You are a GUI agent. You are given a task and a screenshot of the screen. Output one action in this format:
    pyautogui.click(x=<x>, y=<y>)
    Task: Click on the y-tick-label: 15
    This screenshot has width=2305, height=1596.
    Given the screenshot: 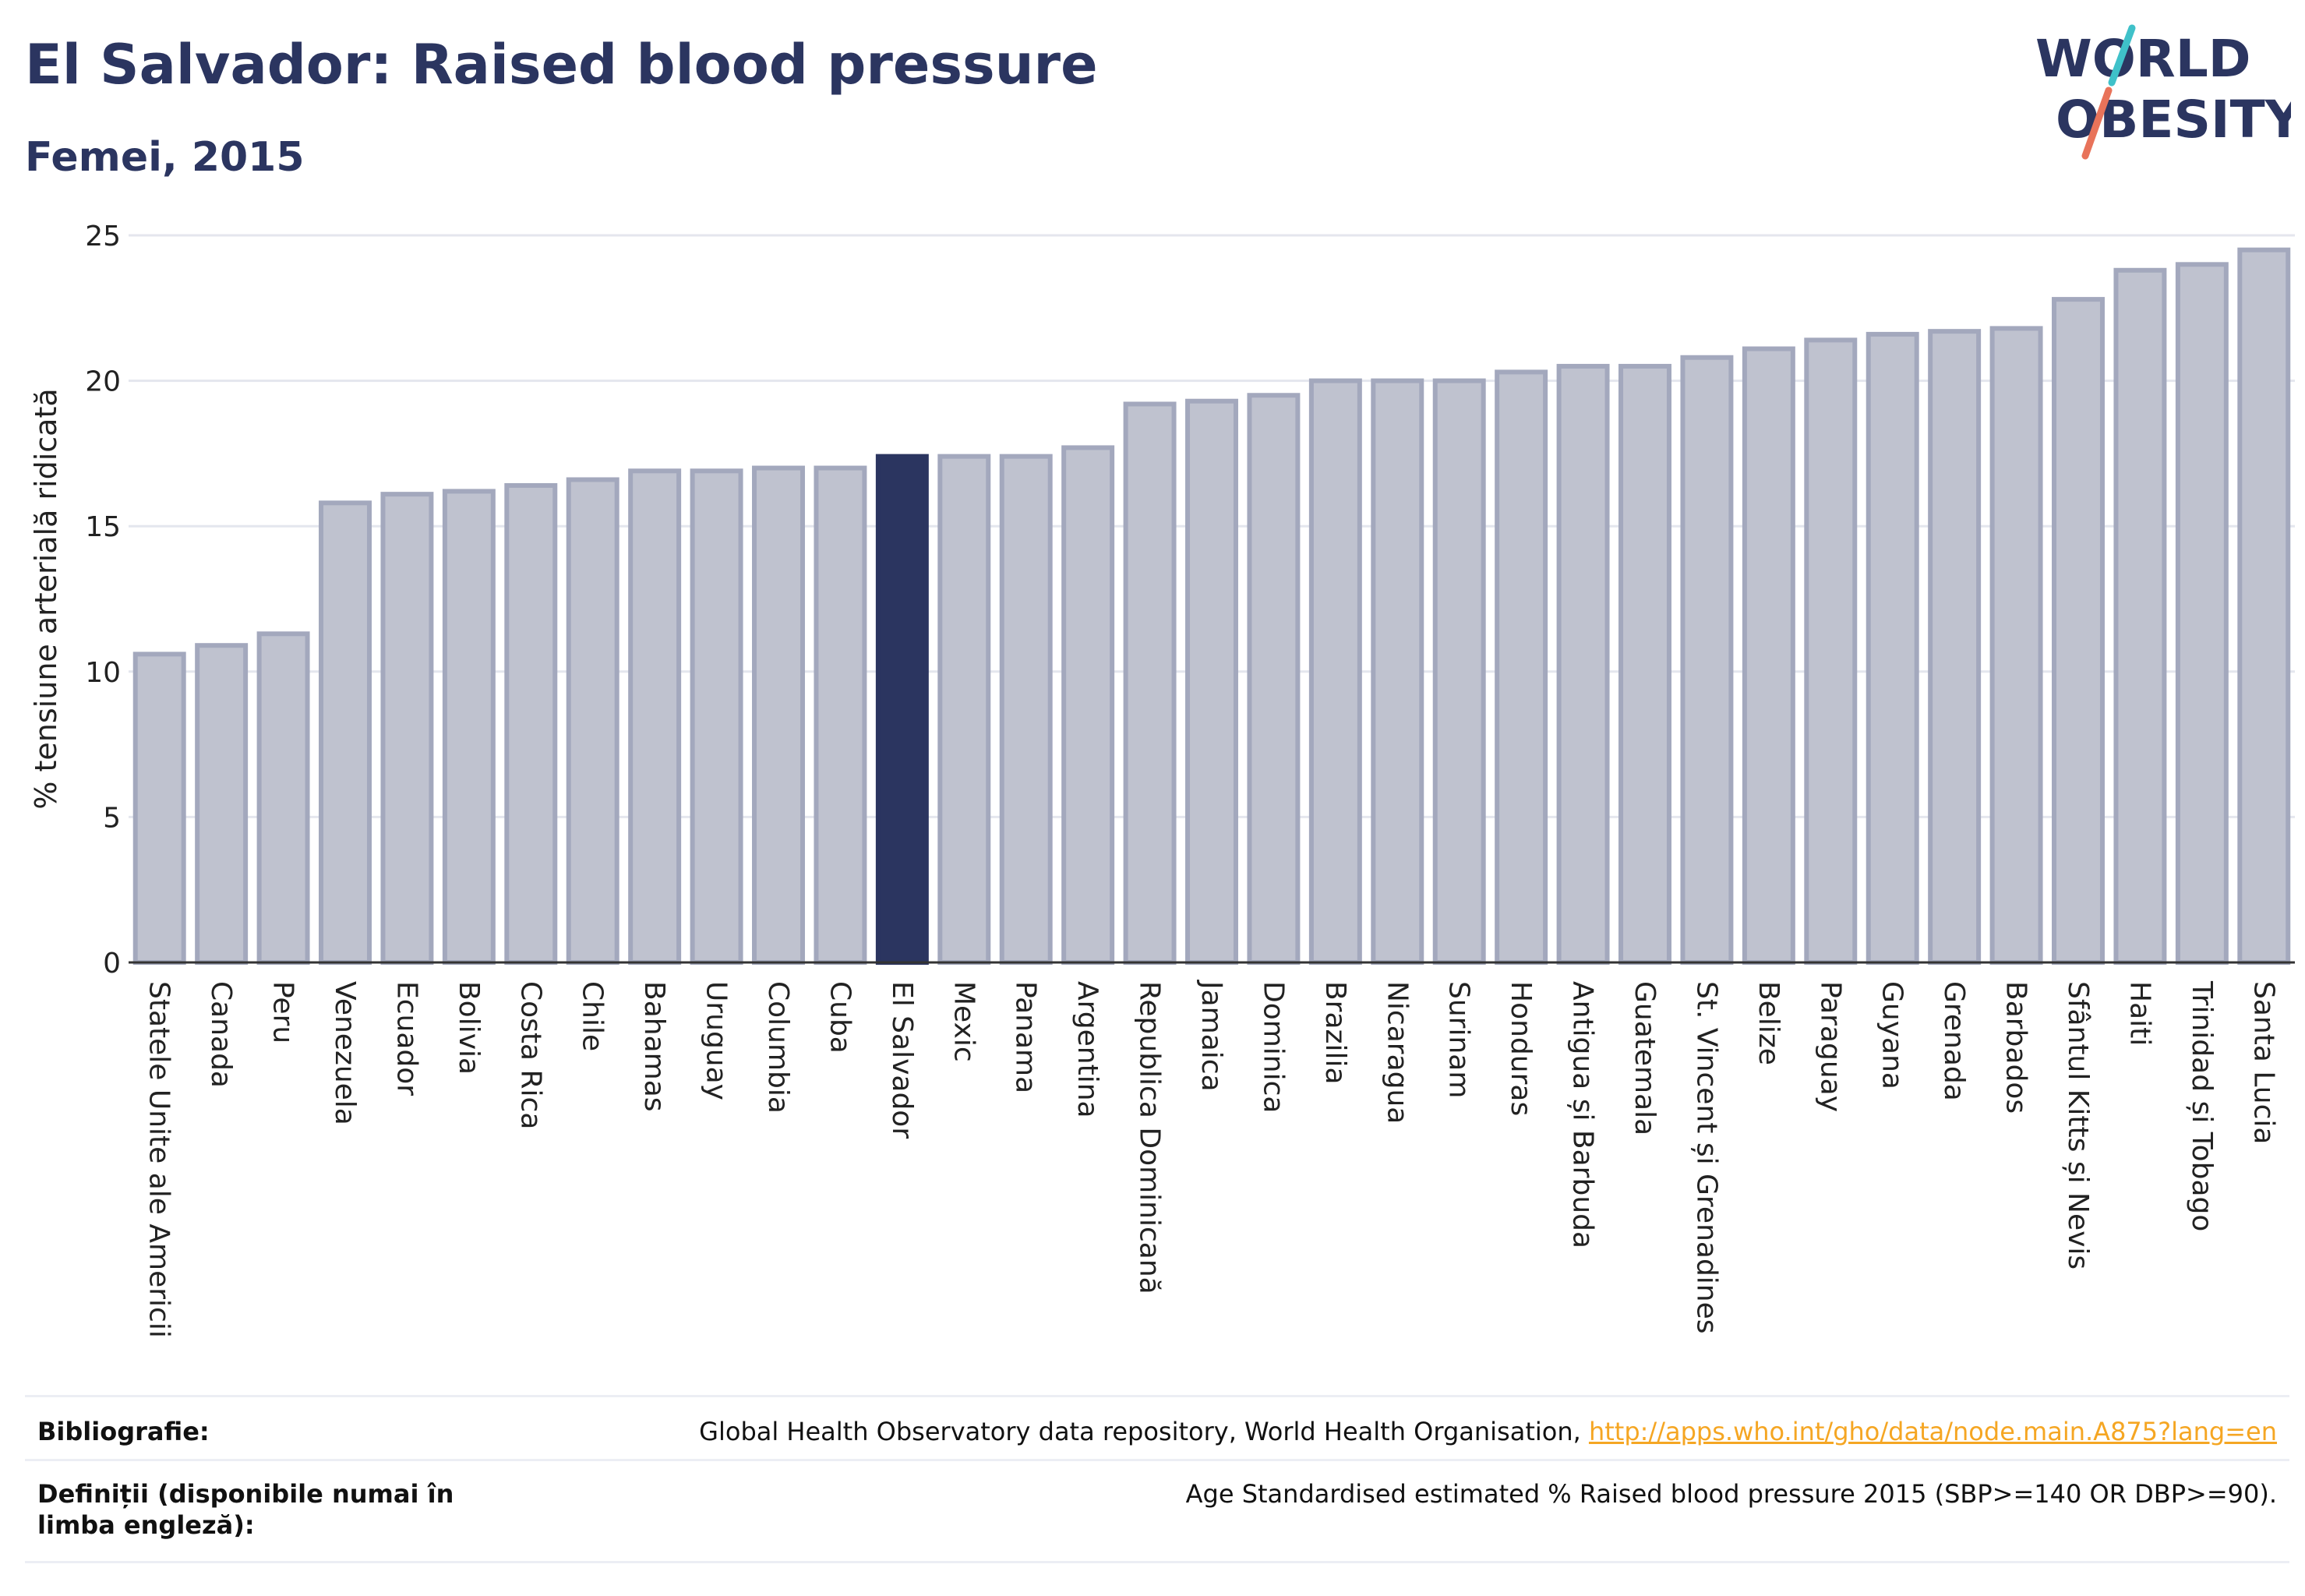 What is the action you would take?
    pyautogui.click(x=103, y=527)
    